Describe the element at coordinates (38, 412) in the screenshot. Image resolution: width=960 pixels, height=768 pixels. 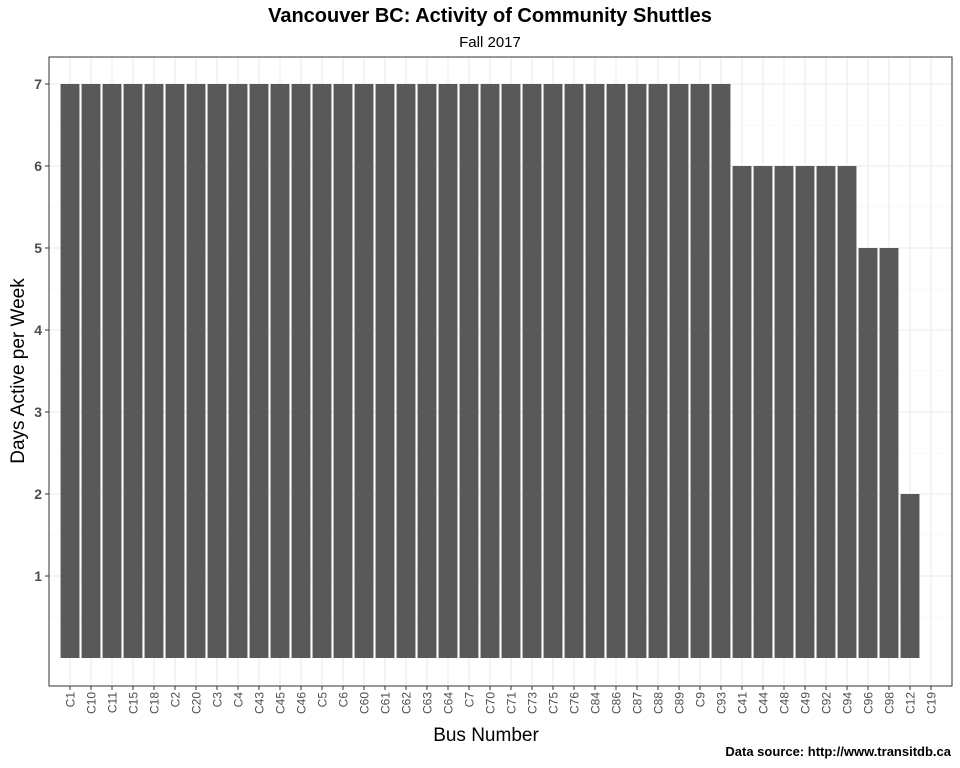
I see `y-tick-label: 3` at that location.